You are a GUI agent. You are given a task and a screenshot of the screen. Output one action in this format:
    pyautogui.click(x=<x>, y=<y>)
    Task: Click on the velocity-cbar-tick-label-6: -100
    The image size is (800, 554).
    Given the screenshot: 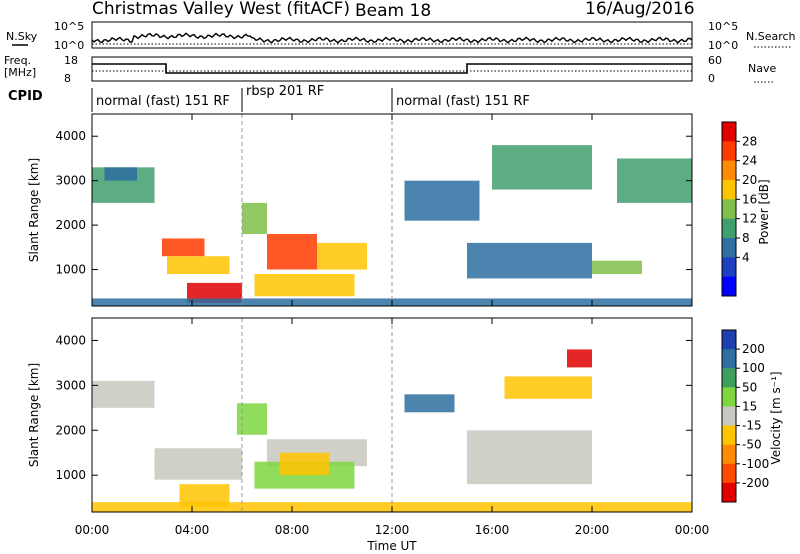 What is the action you would take?
    pyautogui.click(x=755, y=464)
    